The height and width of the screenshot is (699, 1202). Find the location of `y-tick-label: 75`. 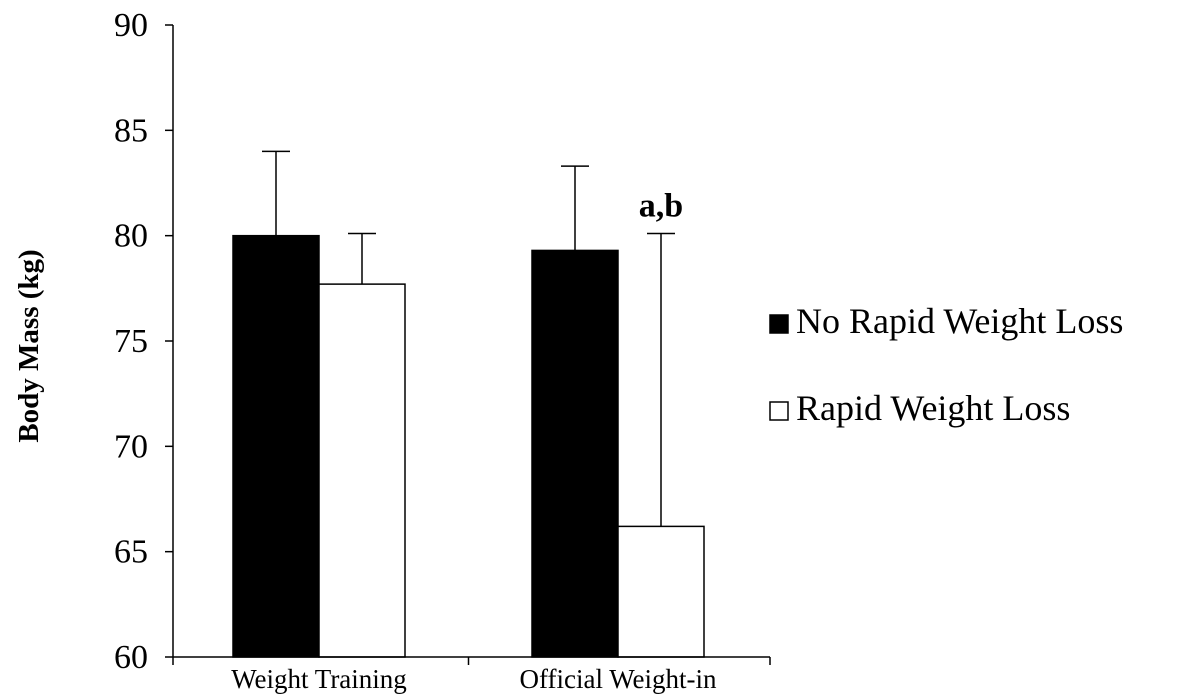

y-tick-label: 75 is located at coordinates (131, 341).